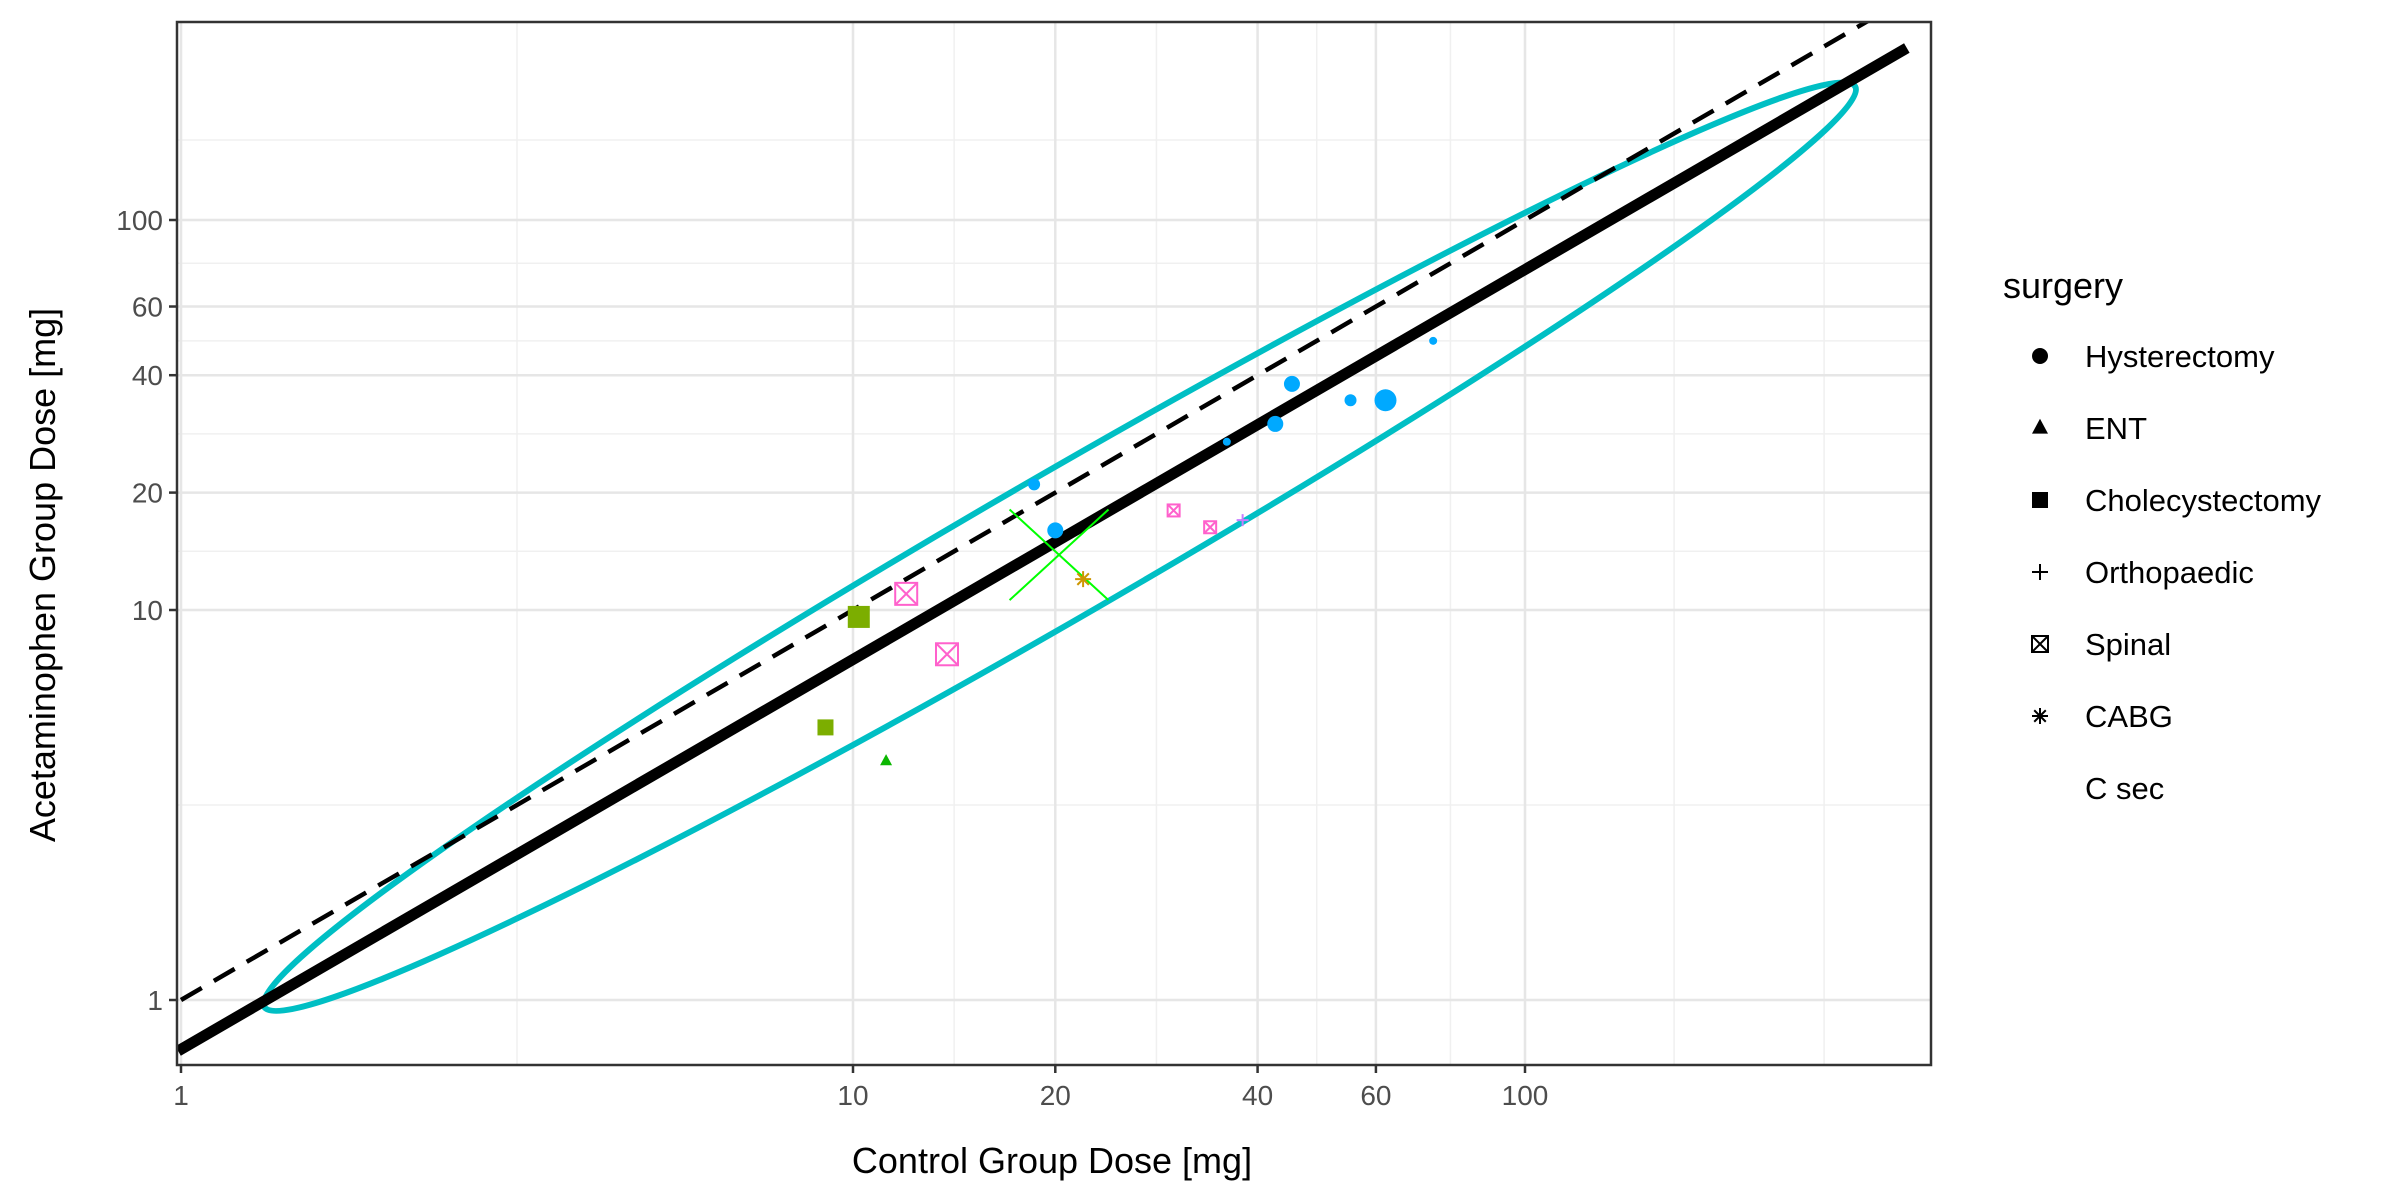  What do you see at coordinates (2129, 716) in the screenshot?
I see `legend-label: CABG` at bounding box center [2129, 716].